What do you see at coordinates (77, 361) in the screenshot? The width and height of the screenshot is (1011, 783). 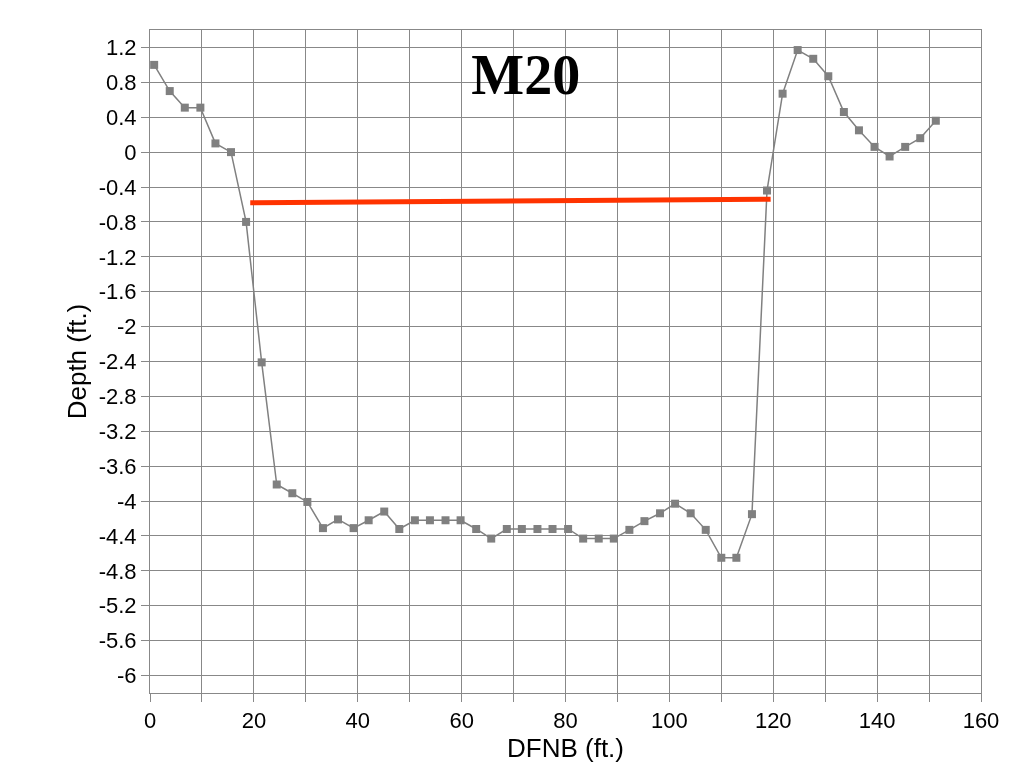 I see `y-axis-title: Depth (ft.)` at bounding box center [77, 361].